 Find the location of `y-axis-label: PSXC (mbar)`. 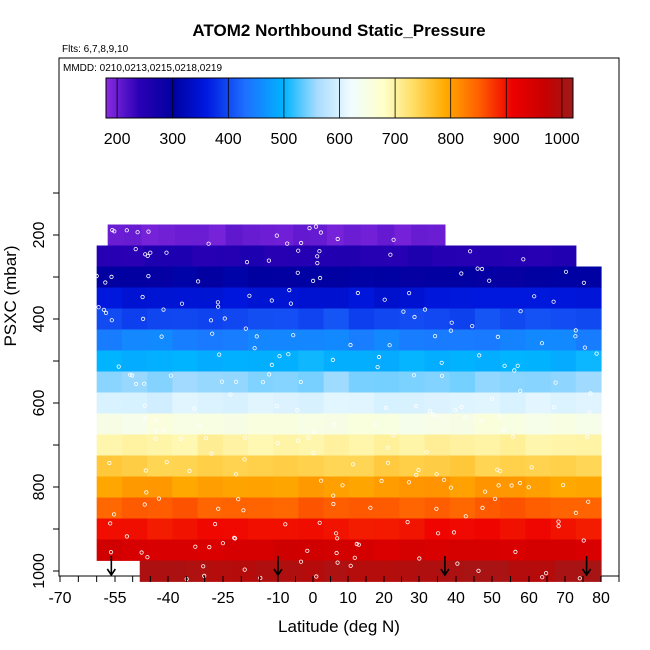

y-axis-label: PSXC (mbar) is located at coordinates (10, 295).